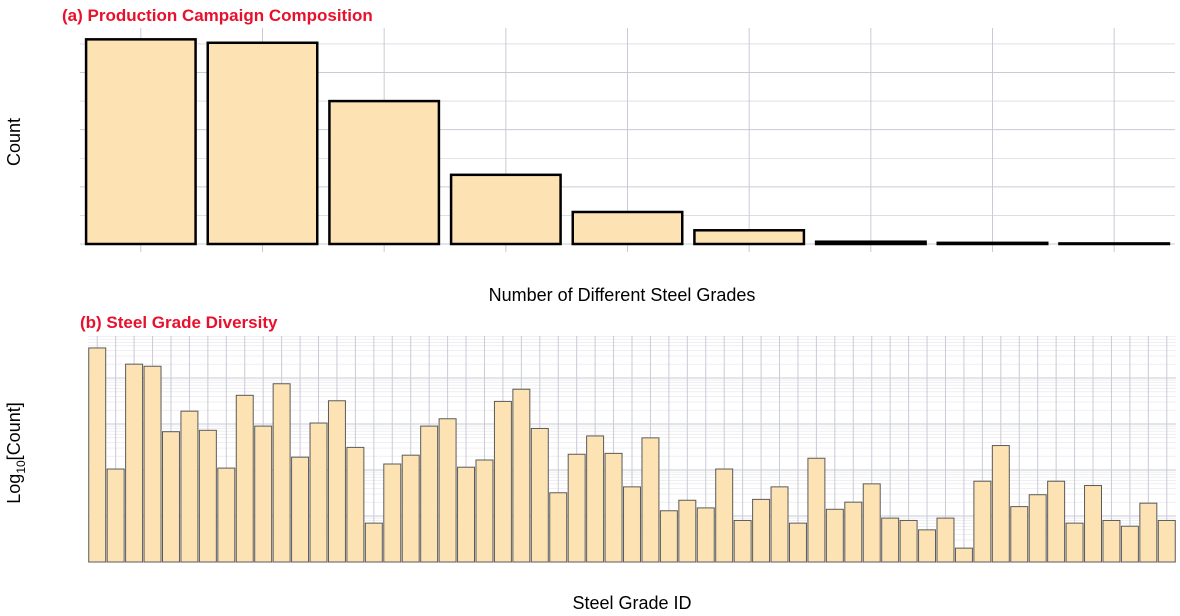 This screenshot has height=616, width=1180. I want to click on panel-b-title: (b) Steel Grade Diversity, so click(179, 322).